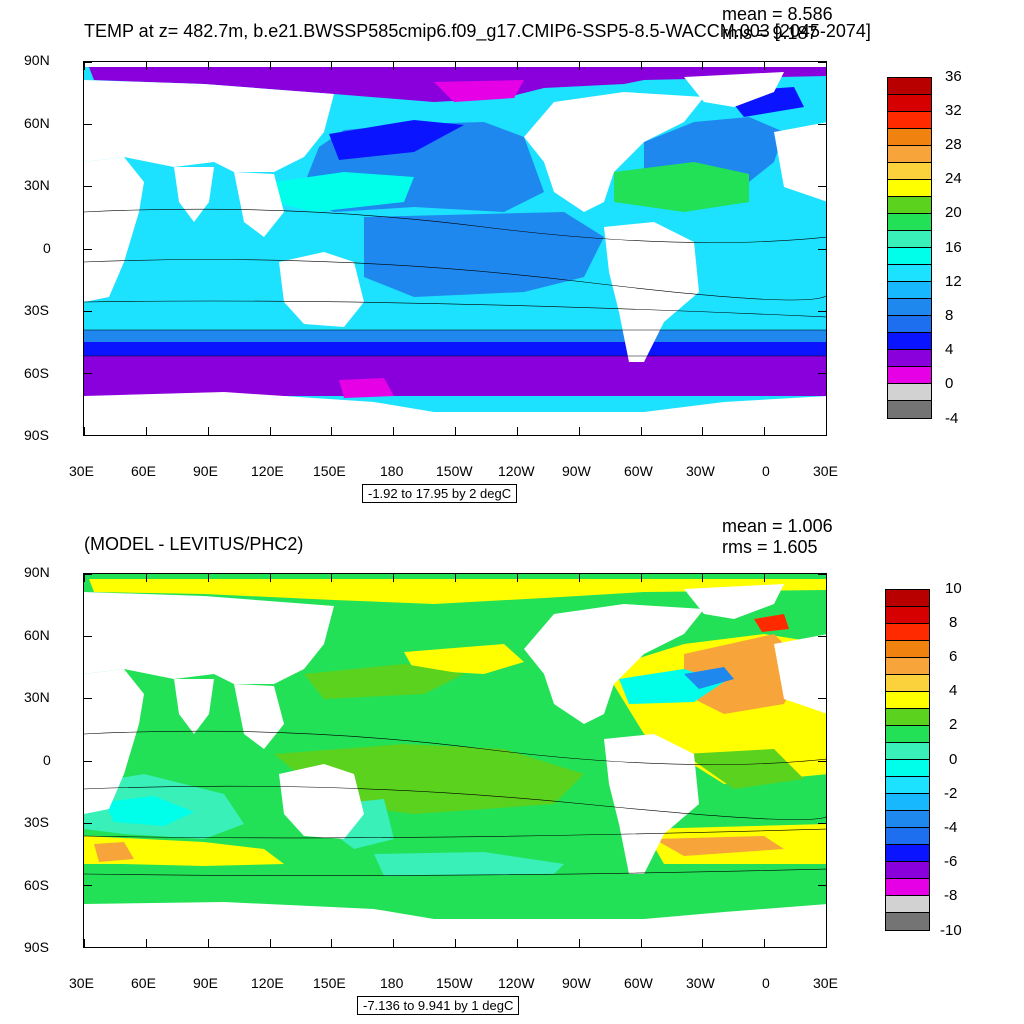  What do you see at coordinates (681, 187) in the screenshot?
I see `north-atlantic-green` at bounding box center [681, 187].